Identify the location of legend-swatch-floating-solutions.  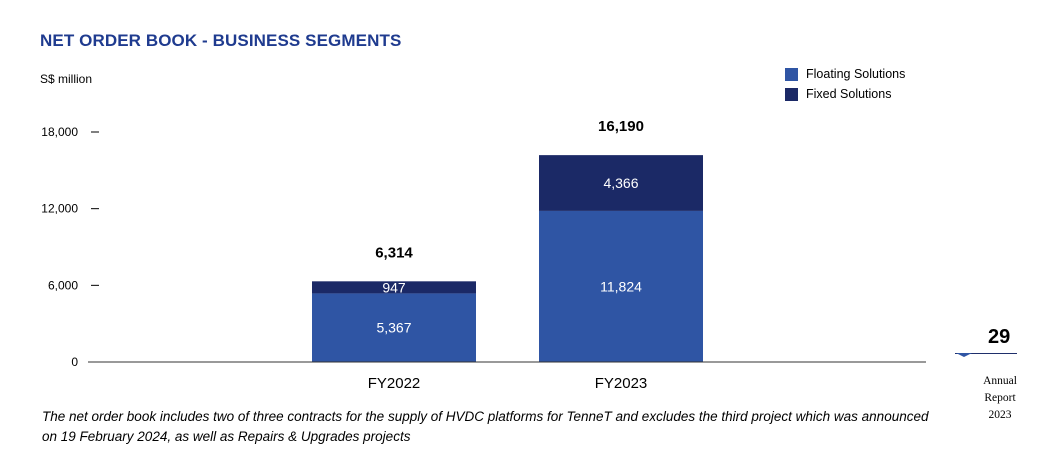
(791, 74).